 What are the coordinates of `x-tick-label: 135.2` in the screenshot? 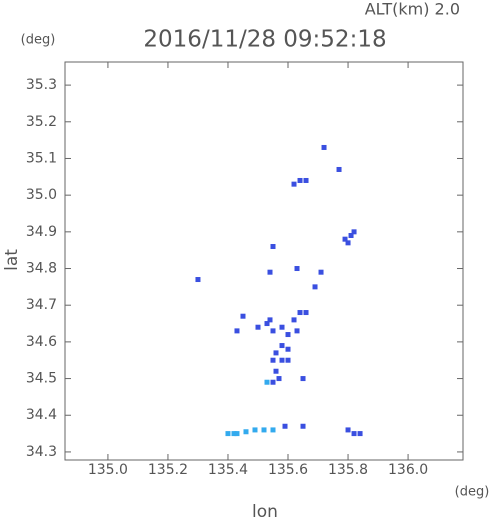 It's located at (168, 470).